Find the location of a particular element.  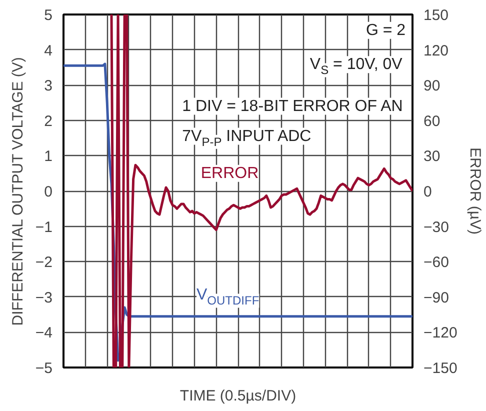

y2-tick-label: −60 is located at coordinates (436, 263).